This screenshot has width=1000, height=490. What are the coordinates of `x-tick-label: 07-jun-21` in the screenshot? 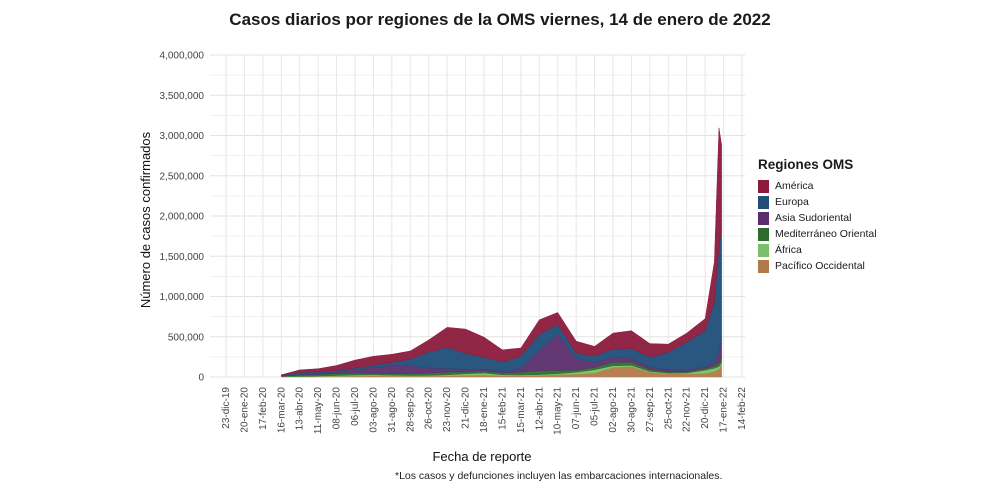 It's located at (576, 408).